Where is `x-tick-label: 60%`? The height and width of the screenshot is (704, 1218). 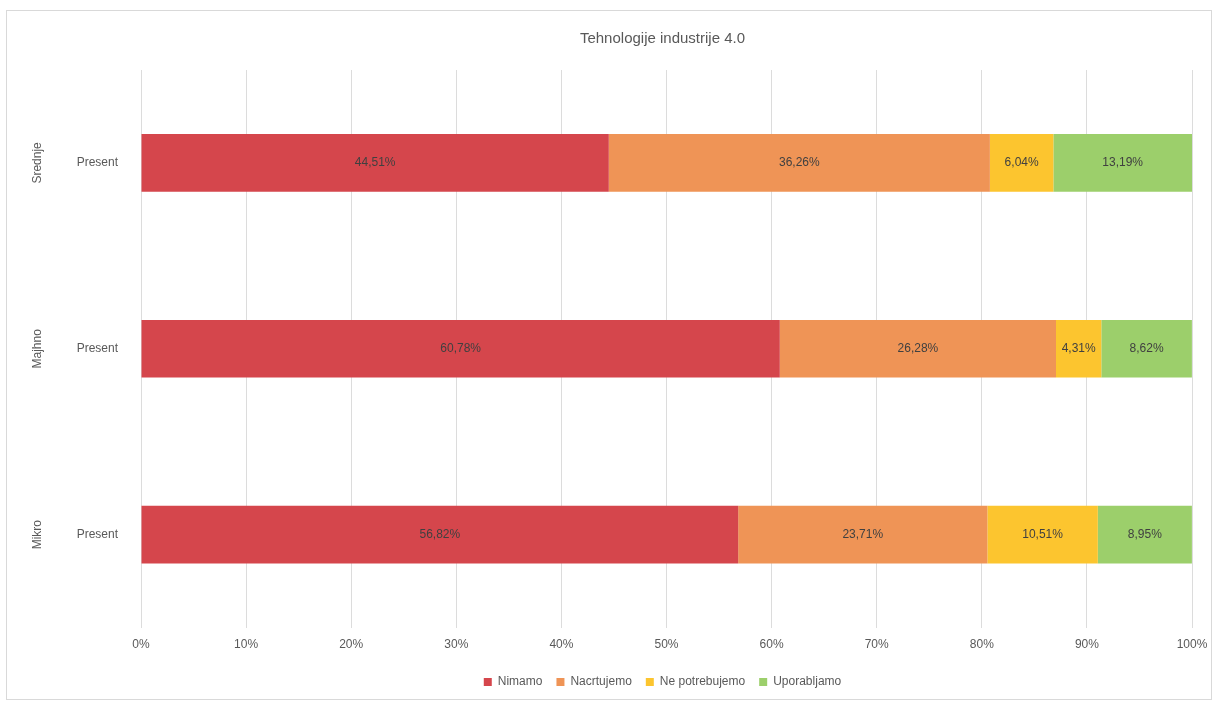 x-tick-label: 60% is located at coordinates (771, 644).